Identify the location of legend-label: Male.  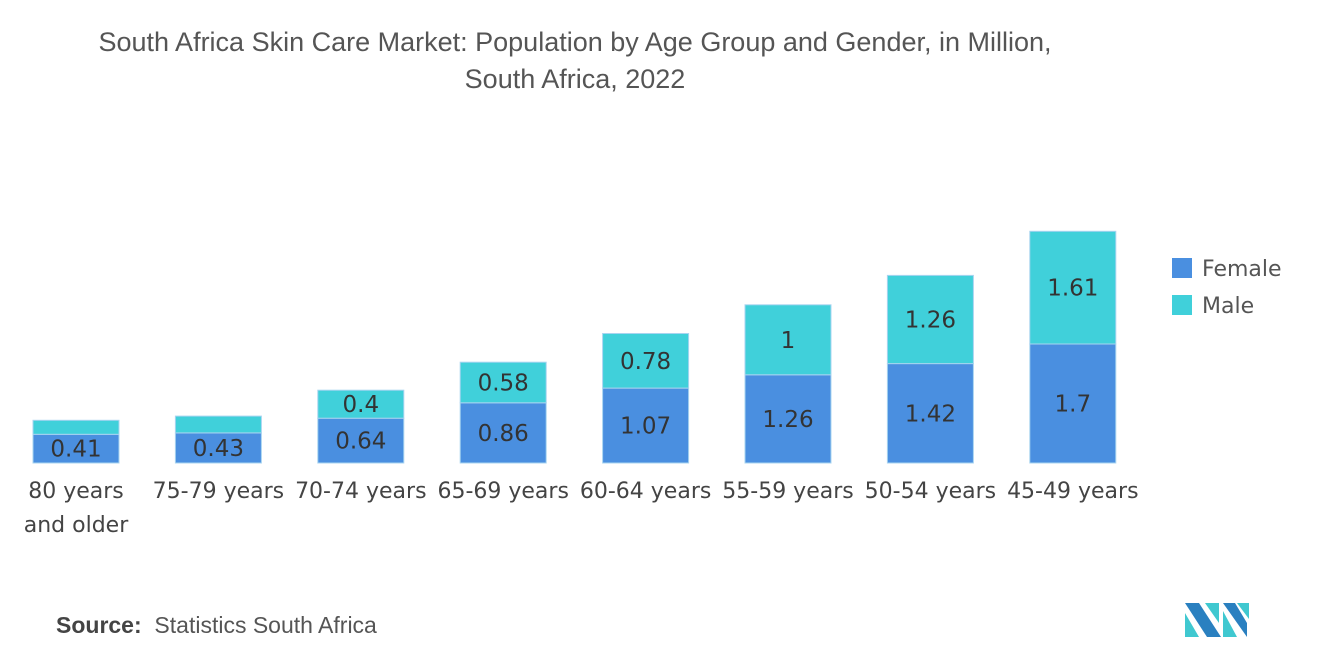
(1228, 306).